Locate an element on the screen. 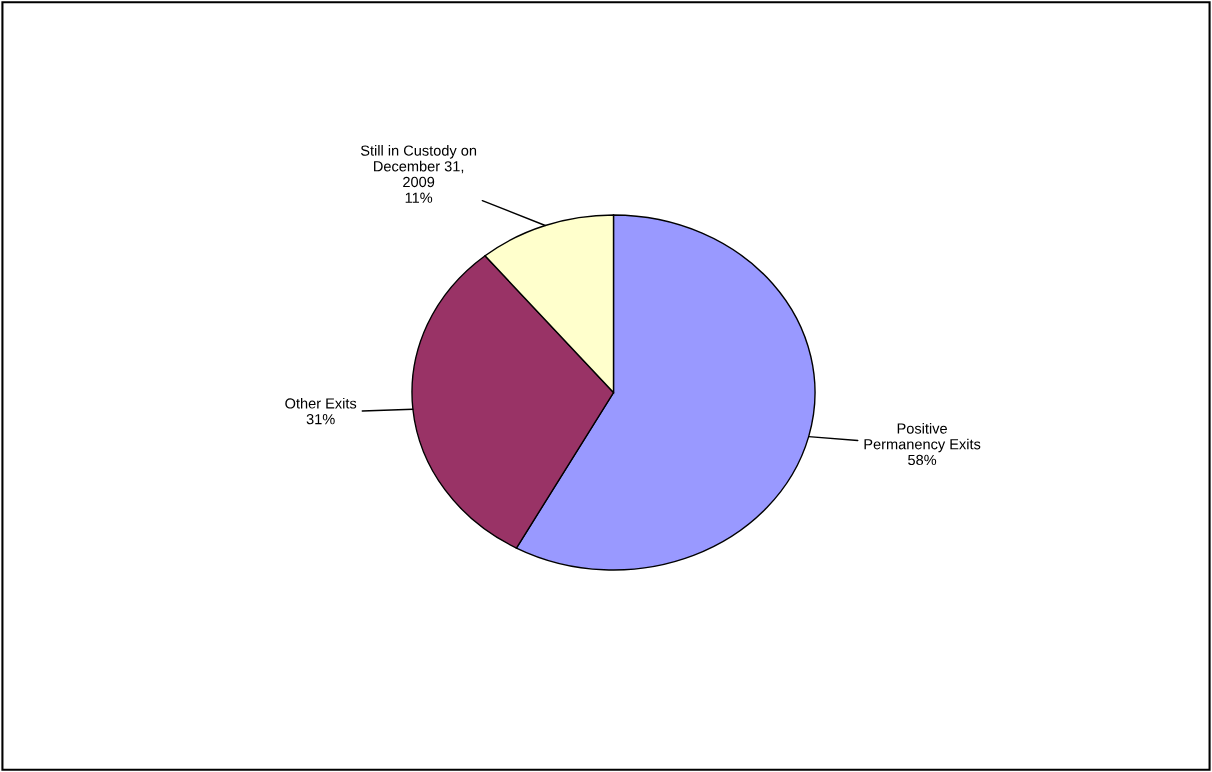 The image size is (1212, 772). data-label: 31% is located at coordinates (320, 419).